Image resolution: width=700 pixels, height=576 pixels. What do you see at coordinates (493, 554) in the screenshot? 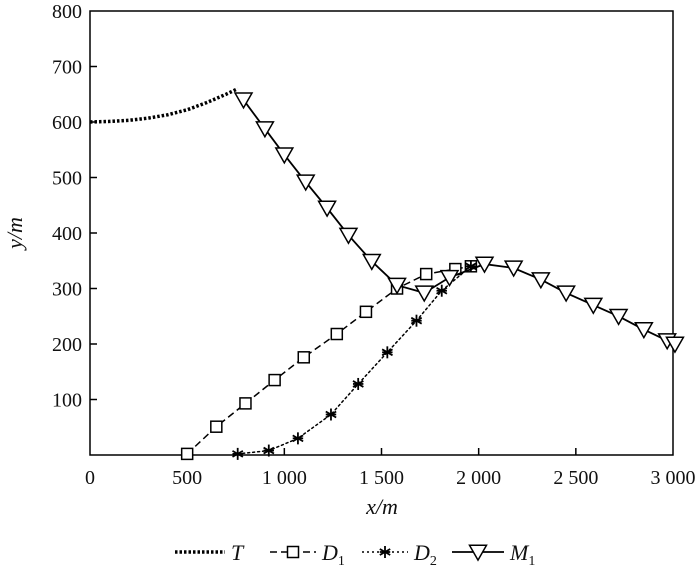
I see `legend-item-m1: M1` at bounding box center [493, 554].